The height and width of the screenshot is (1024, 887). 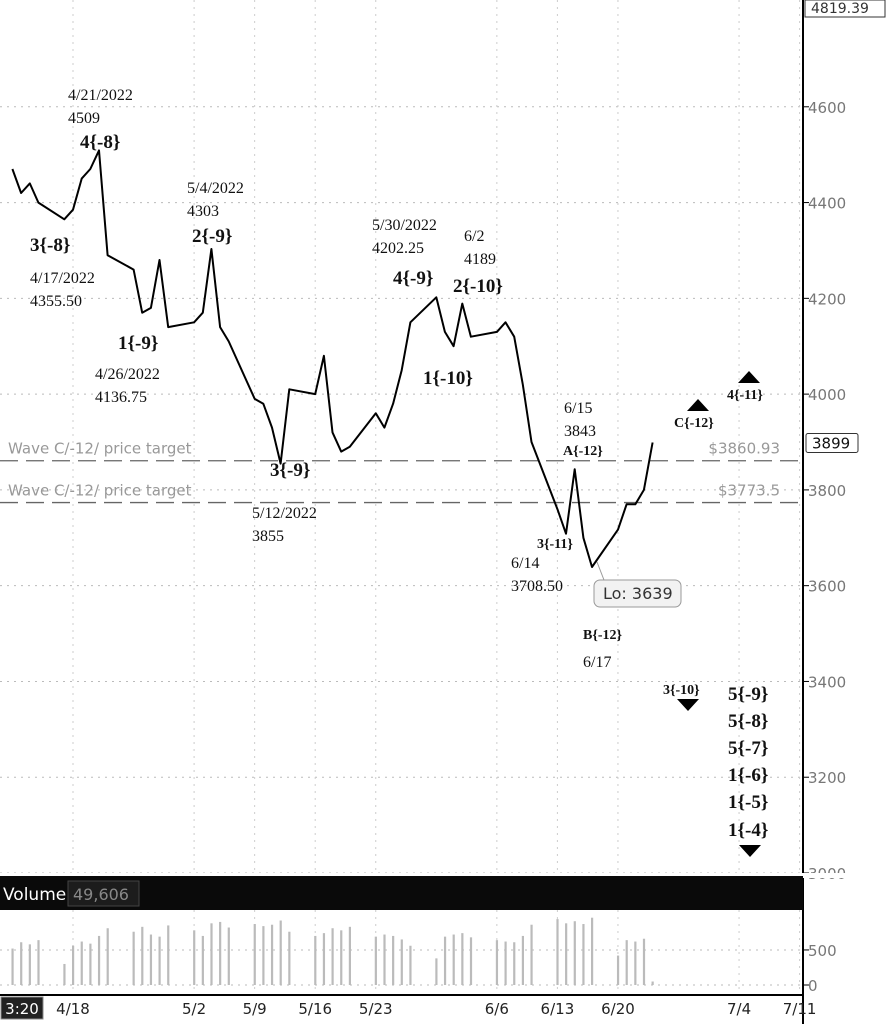 I want to click on annotation: 5{-8}, so click(x=748, y=721).